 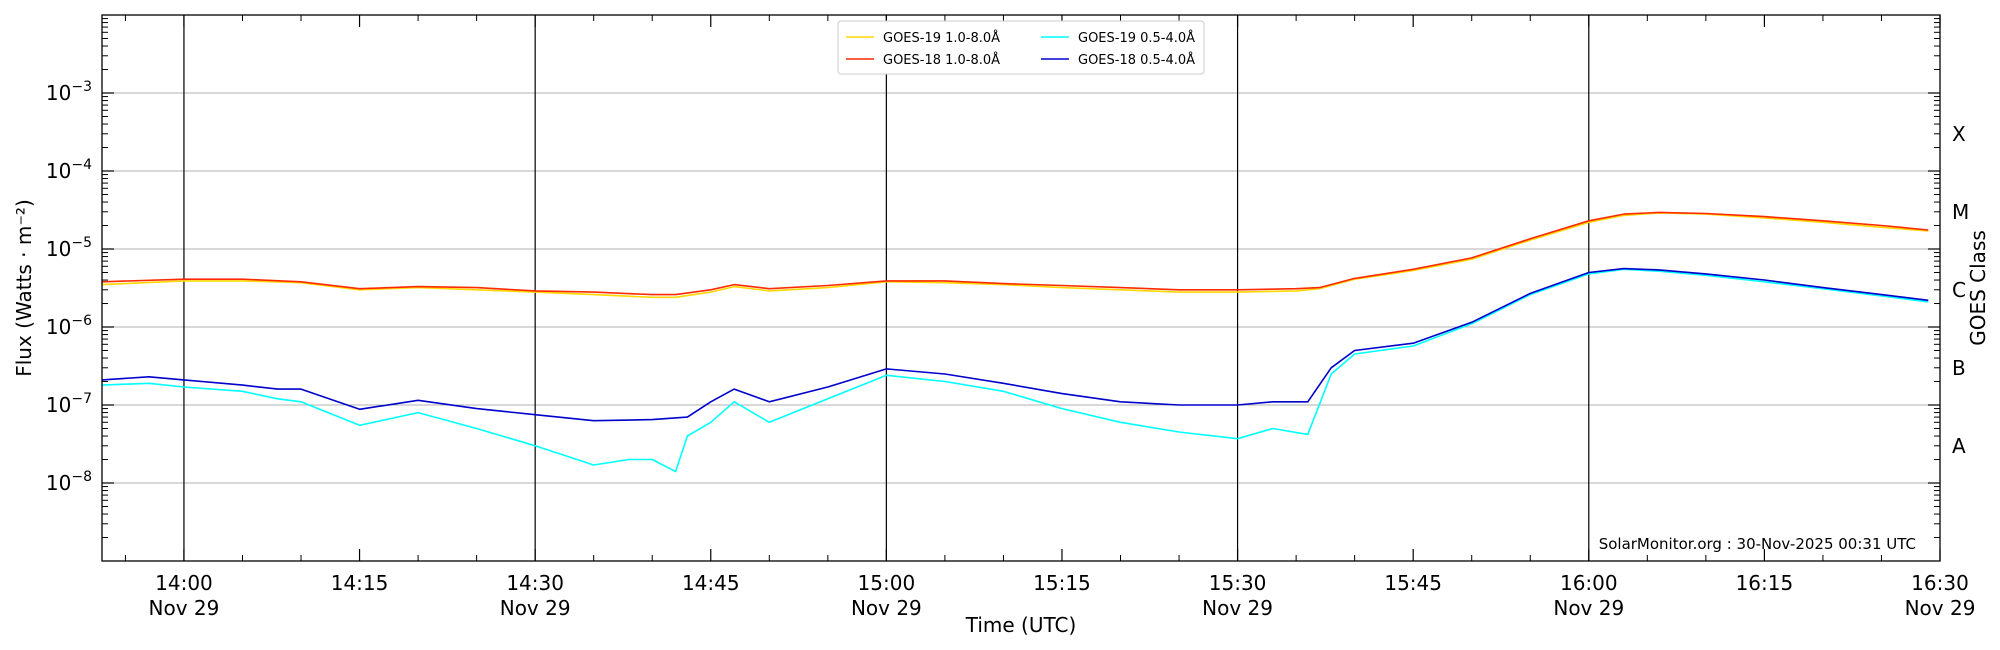 What do you see at coordinates (1757, 544) in the screenshot?
I see `credit-text: SolarMonitor.org : 30-Nov-2025 00:31 UTC` at bounding box center [1757, 544].